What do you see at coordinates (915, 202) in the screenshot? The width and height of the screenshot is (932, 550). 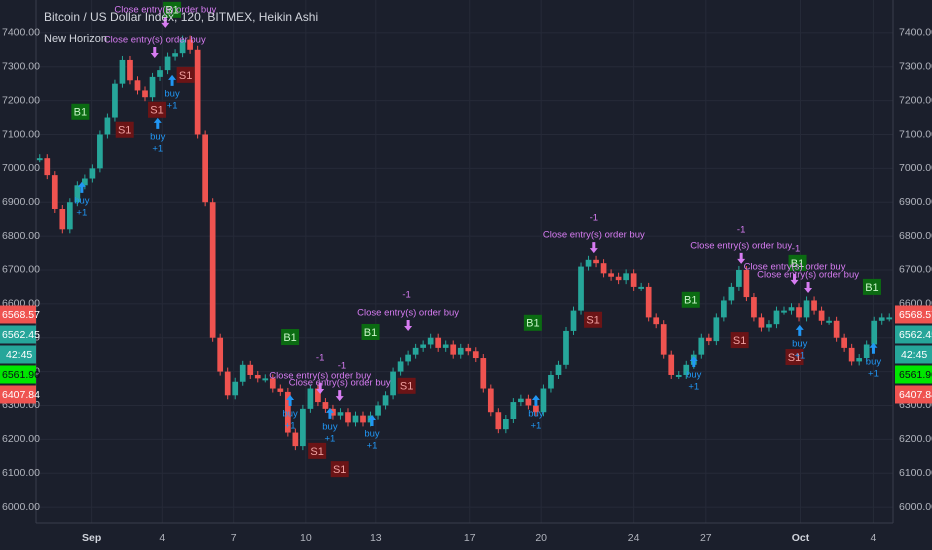 I see `y-tick-label: 6900.00` at bounding box center [915, 202].